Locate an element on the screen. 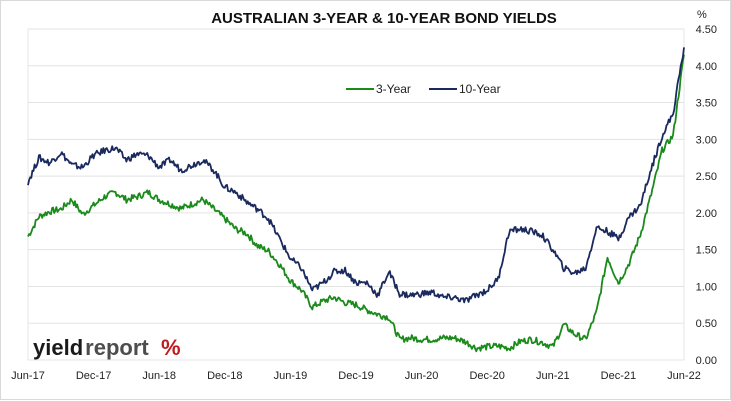  logo-percent-symbol: % is located at coordinates (171, 347).